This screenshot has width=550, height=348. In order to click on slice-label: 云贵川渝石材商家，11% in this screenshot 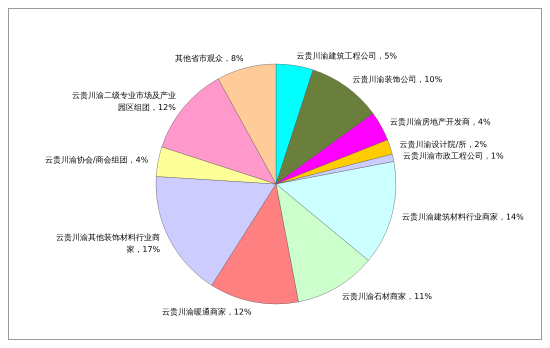, I will do `click(387, 296)`.